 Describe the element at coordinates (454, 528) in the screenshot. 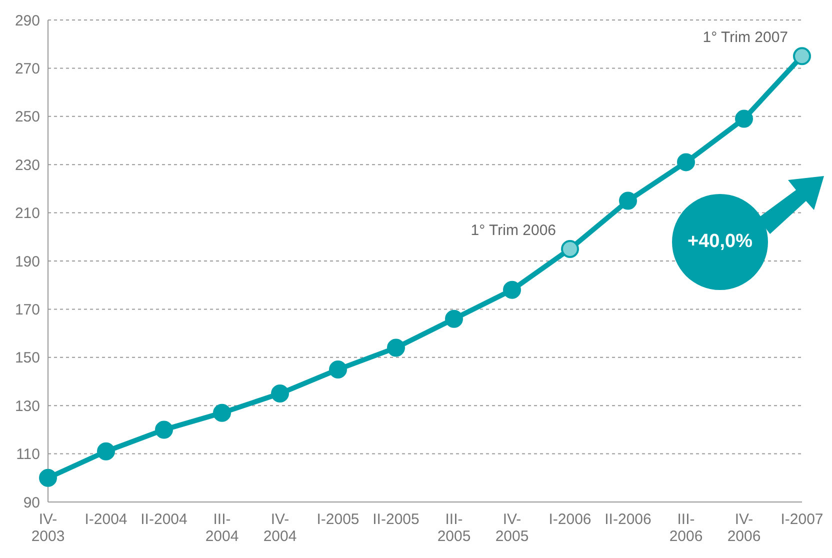

I see `x-tick-label: III- 2005` at that location.